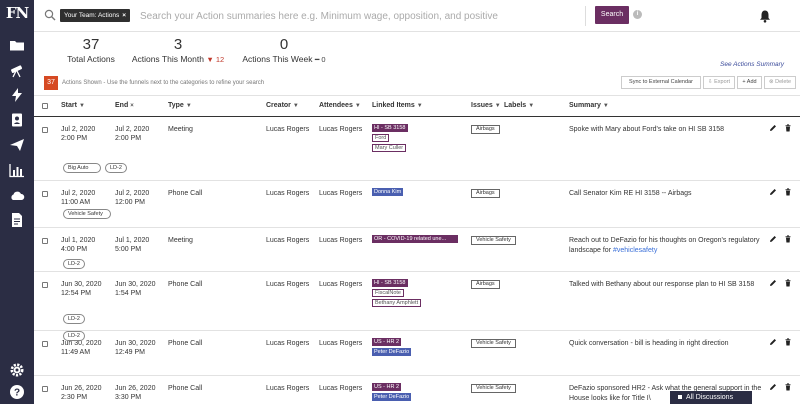 The width and height of the screenshot is (800, 404). Describe the element at coordinates (74, 249) in the screenshot. I see `start-datetime-line: 4:00 PM` at that location.